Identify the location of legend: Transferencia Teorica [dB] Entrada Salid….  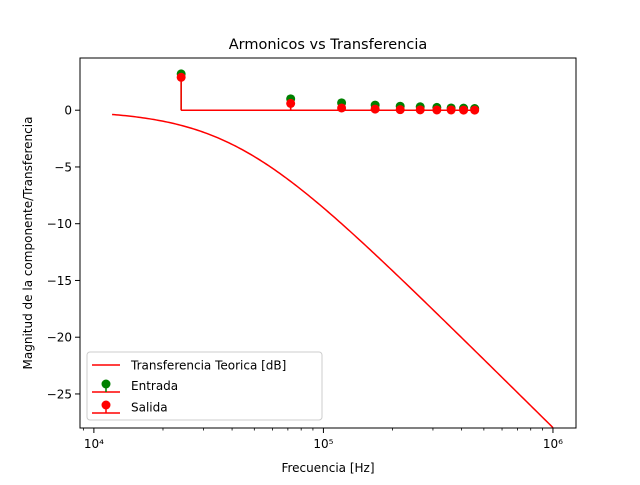
(204, 386).